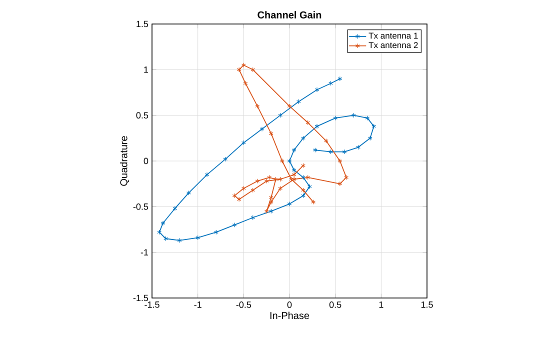  What do you see at coordinates (142, 115) in the screenshot?
I see `y-tick-label: 0.5` at bounding box center [142, 115].